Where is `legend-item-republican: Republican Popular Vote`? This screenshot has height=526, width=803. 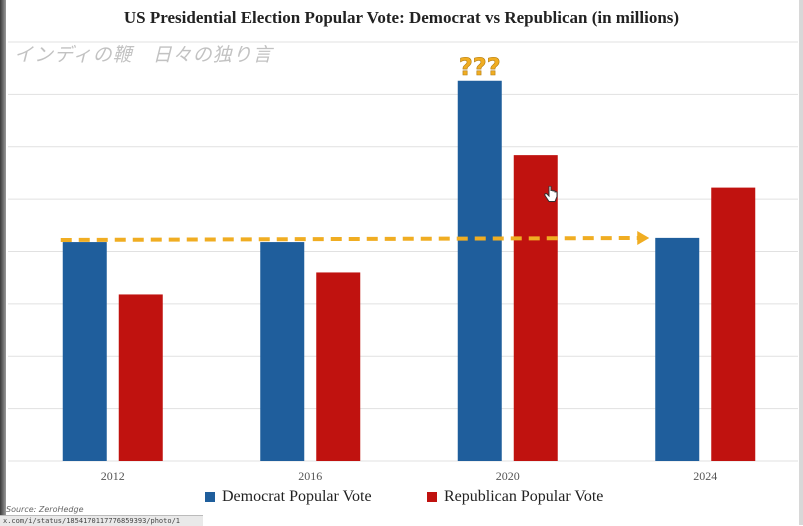 legend-item-republican: Republican Popular Vote is located at coordinates (515, 497).